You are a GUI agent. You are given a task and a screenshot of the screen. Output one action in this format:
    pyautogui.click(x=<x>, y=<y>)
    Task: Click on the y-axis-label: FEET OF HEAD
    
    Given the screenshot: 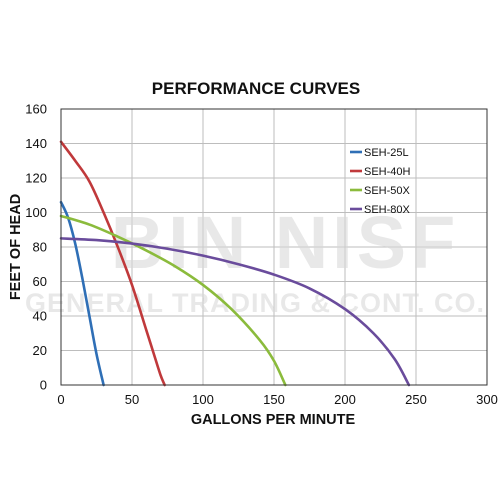 What is the action you would take?
    pyautogui.click(x=16, y=247)
    